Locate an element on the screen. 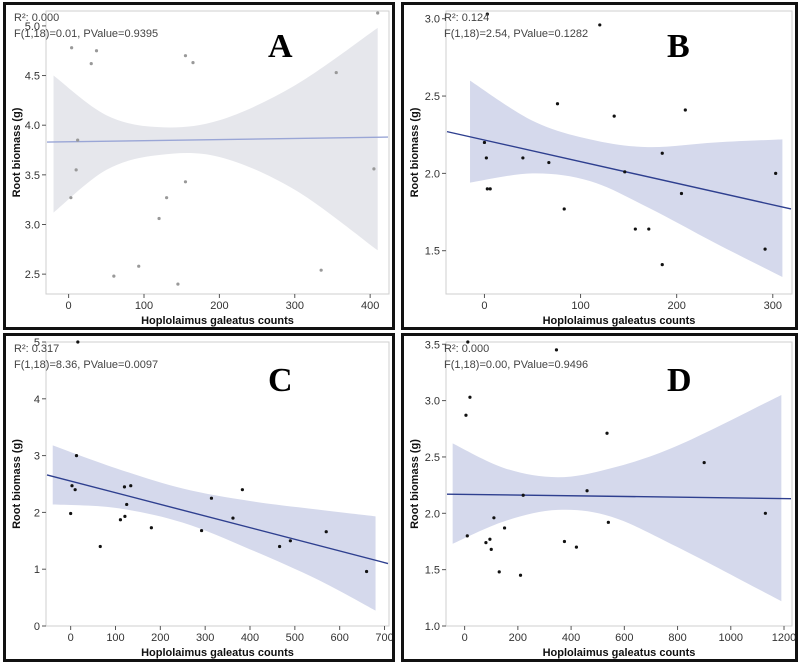 The height and width of the screenshot is (664, 800). x-tick-label: 100 is located at coordinates (115, 638).